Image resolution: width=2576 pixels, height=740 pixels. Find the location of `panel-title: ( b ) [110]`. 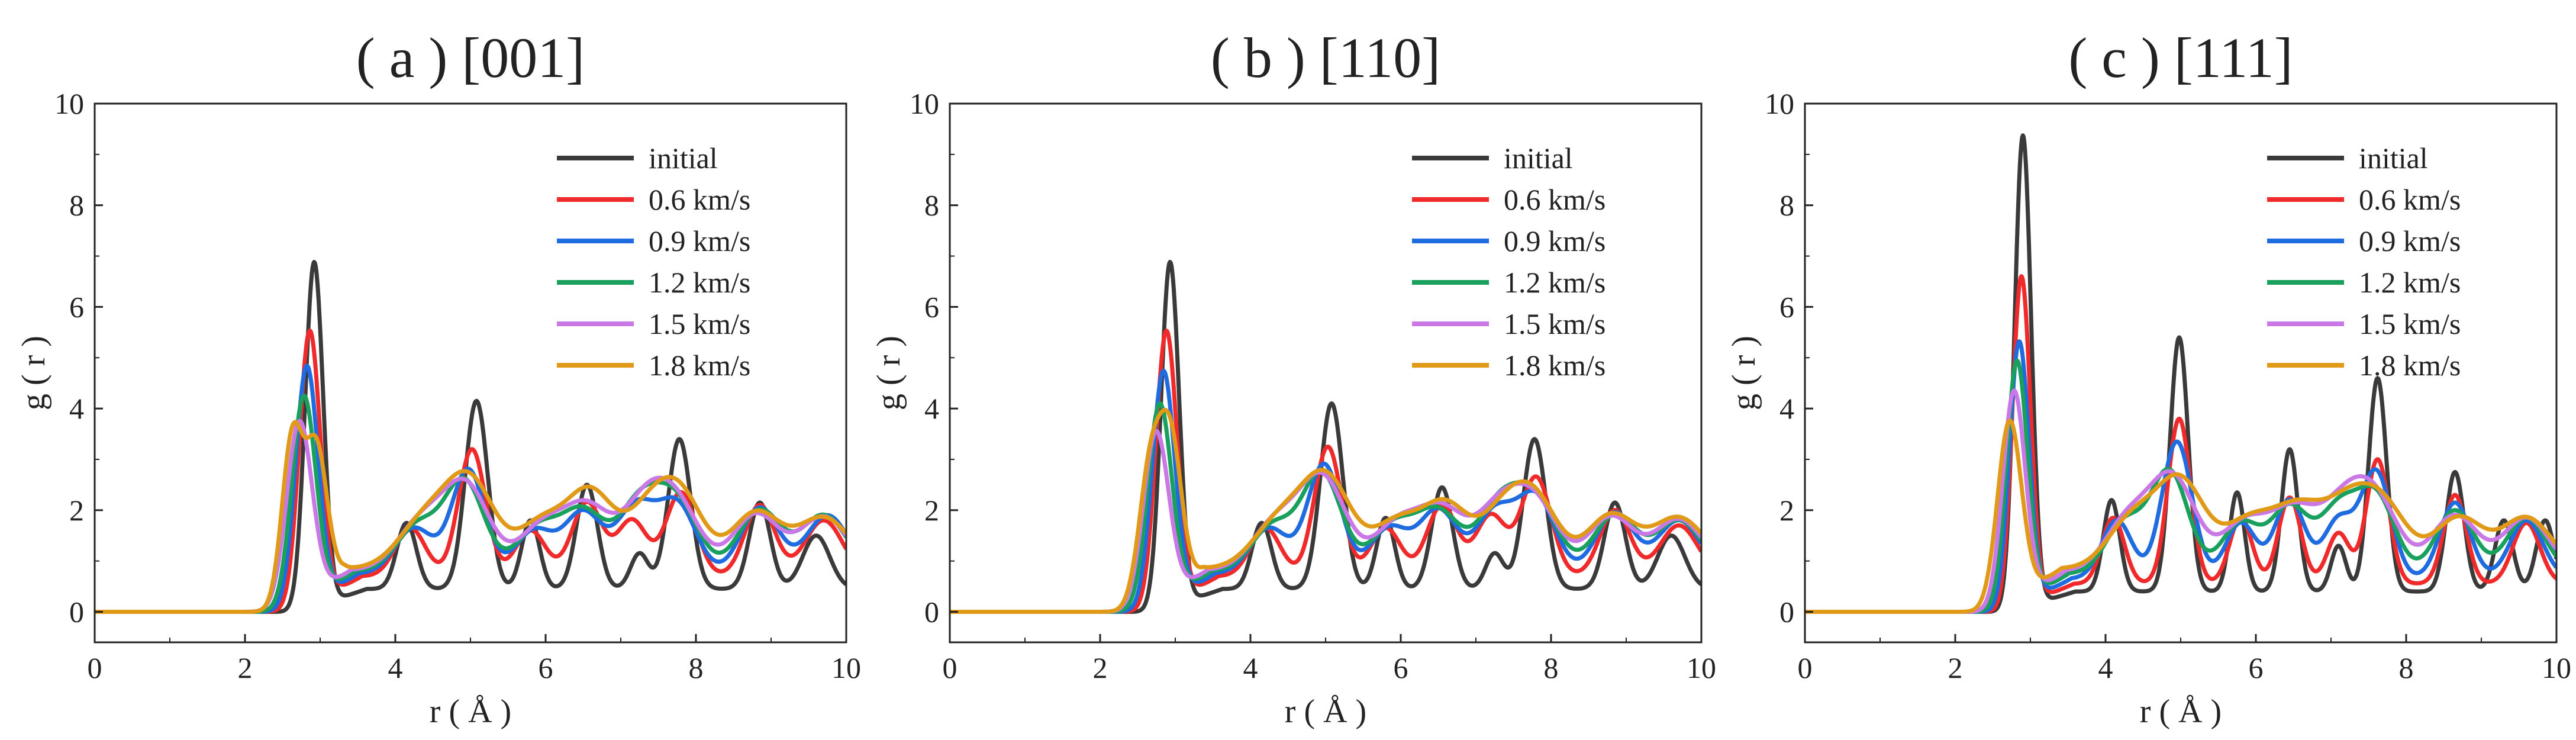

panel-title: ( b ) [110] is located at coordinates (1325, 57).